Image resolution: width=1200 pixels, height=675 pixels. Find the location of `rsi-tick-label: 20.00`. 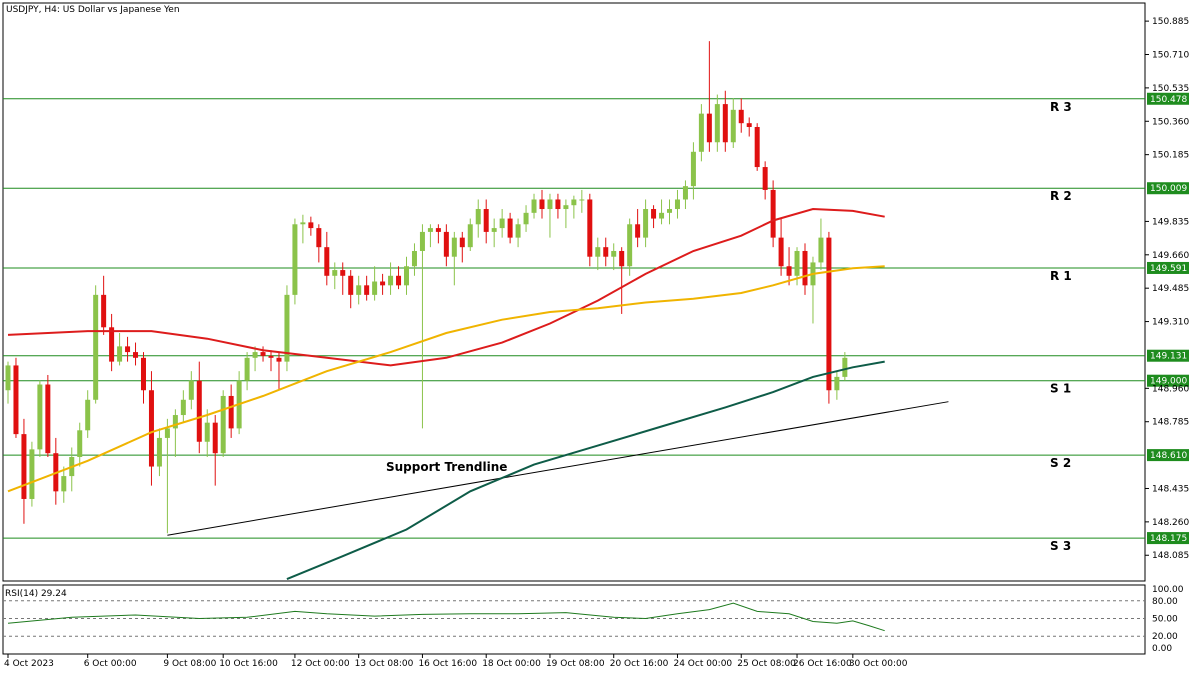

rsi-tick-label: 20.00 is located at coordinates (1165, 637).